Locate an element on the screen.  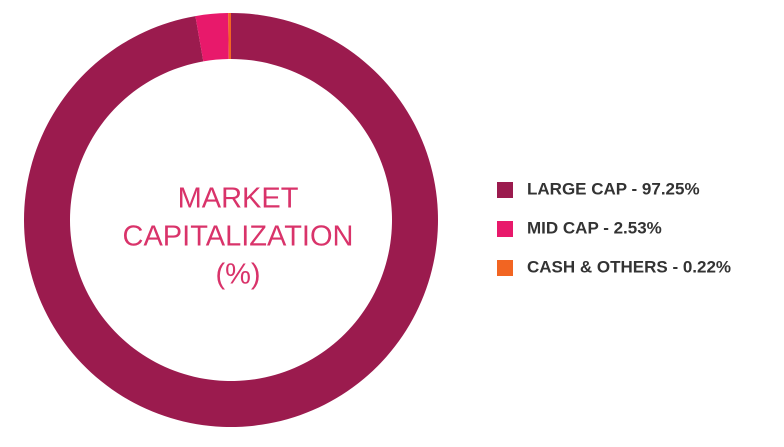
legend-label: CASH & OTHERS - 0.22% is located at coordinates (629, 266).